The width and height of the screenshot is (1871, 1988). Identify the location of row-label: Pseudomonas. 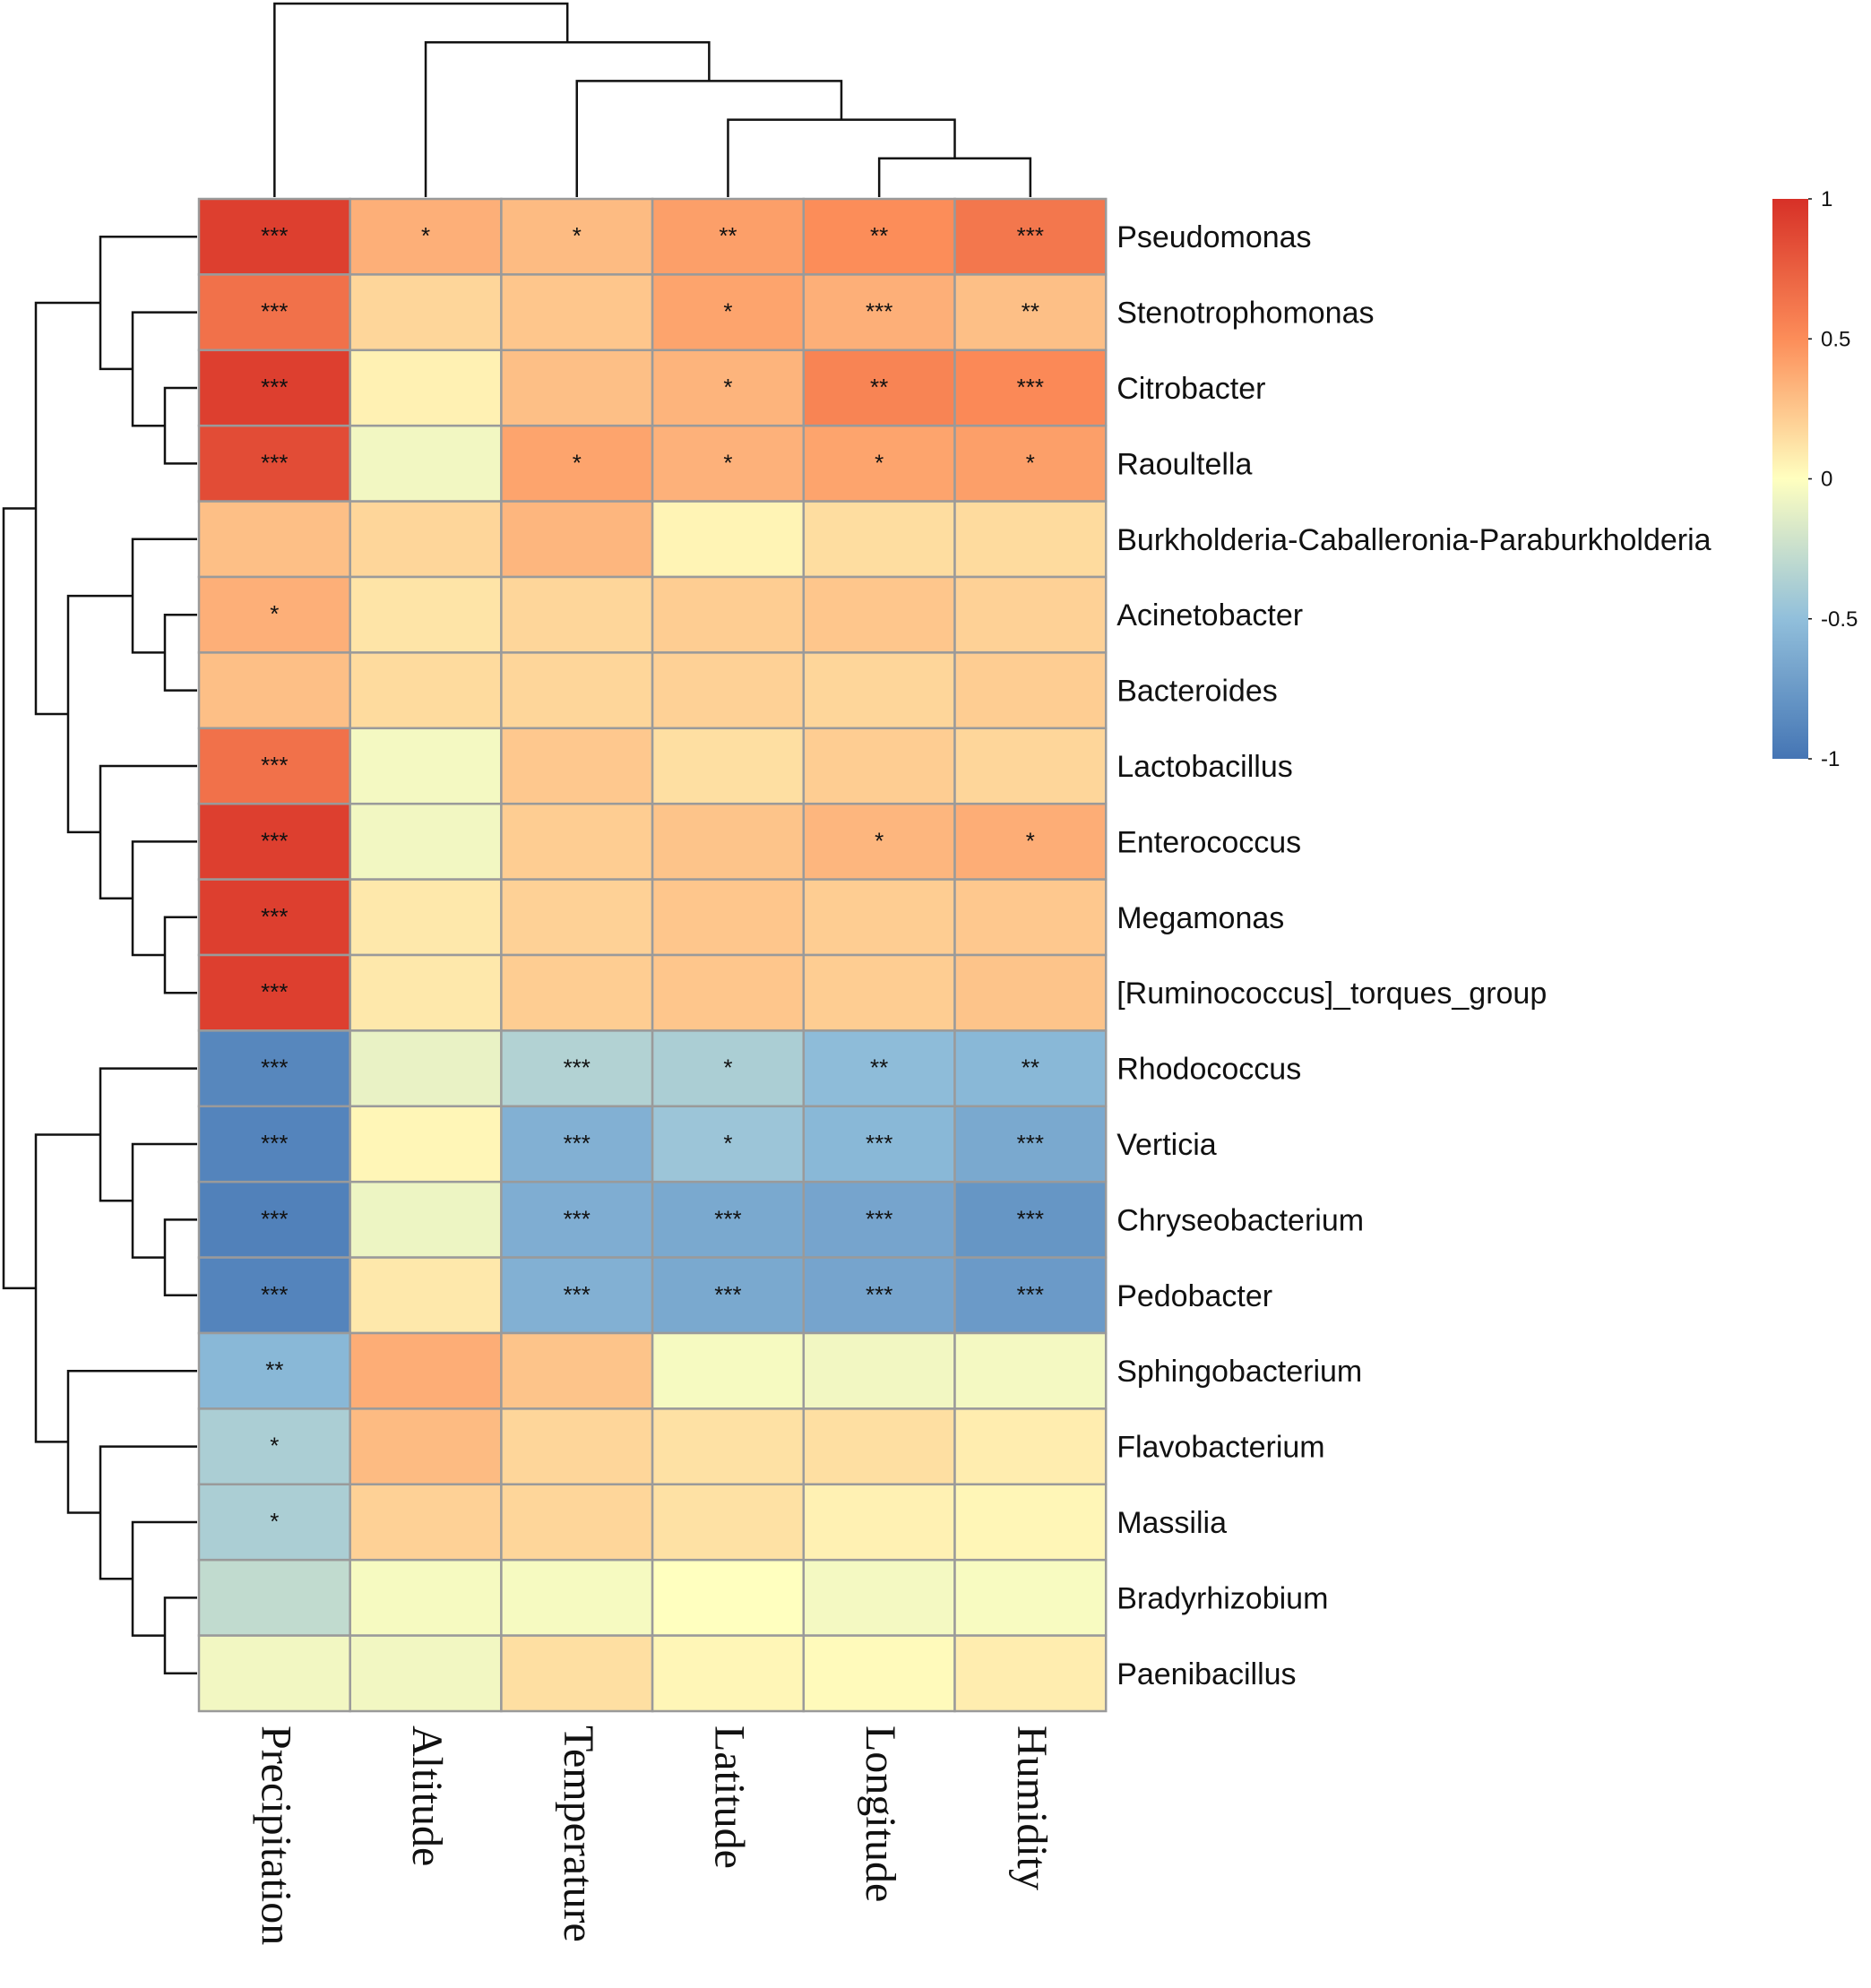
(1214, 237).